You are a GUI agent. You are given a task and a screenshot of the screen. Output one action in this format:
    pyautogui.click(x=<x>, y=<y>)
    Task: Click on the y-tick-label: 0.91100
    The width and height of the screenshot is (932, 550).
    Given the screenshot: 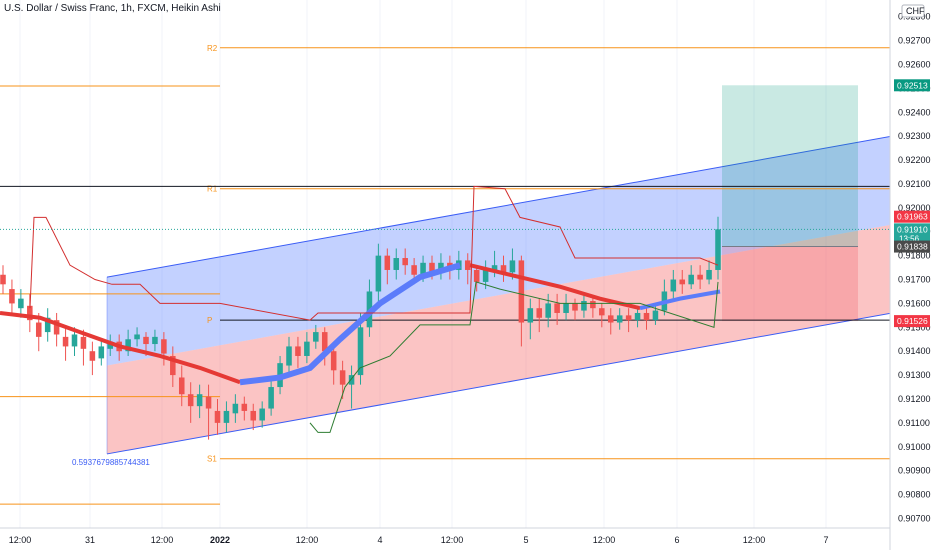 What is the action you would take?
    pyautogui.click(x=914, y=423)
    